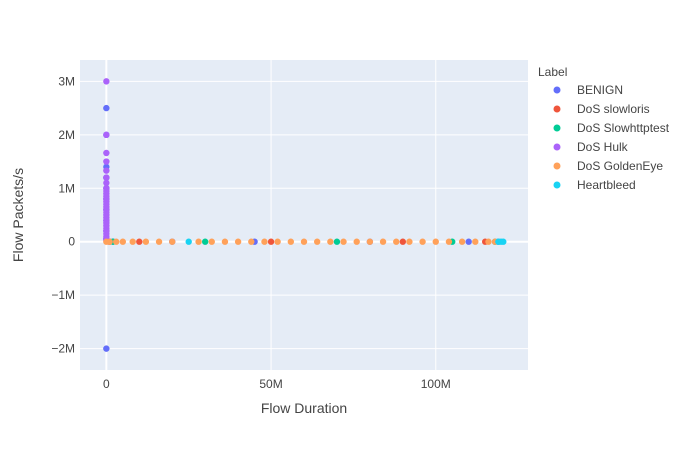 This screenshot has height=450, width=700. What do you see at coordinates (436, 384) in the screenshot?
I see `x-tick-label: 100M` at bounding box center [436, 384].